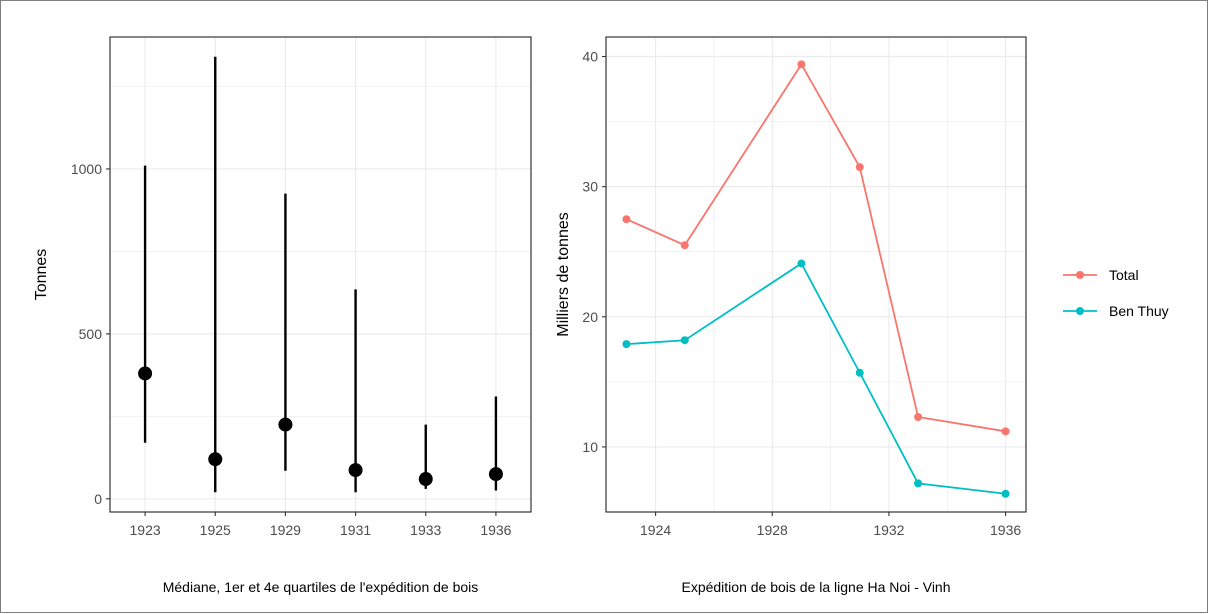  What do you see at coordinates (590, 57) in the screenshot?
I see `y-tick-label: 40` at bounding box center [590, 57].